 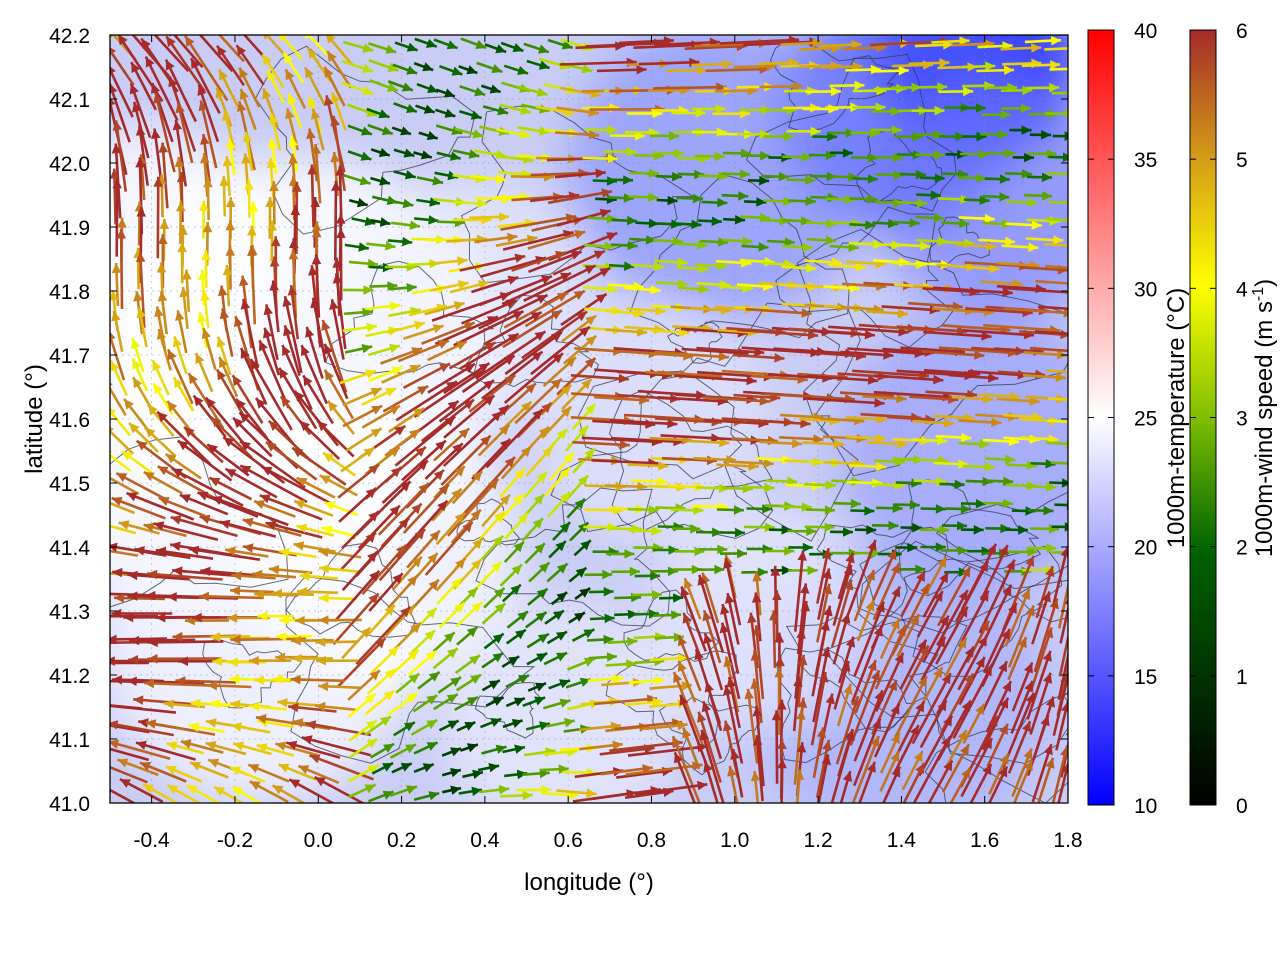 What do you see at coordinates (1176, 418) in the screenshot?
I see `temperature-colorbar-title: 1000m-temperature (°C)` at bounding box center [1176, 418].